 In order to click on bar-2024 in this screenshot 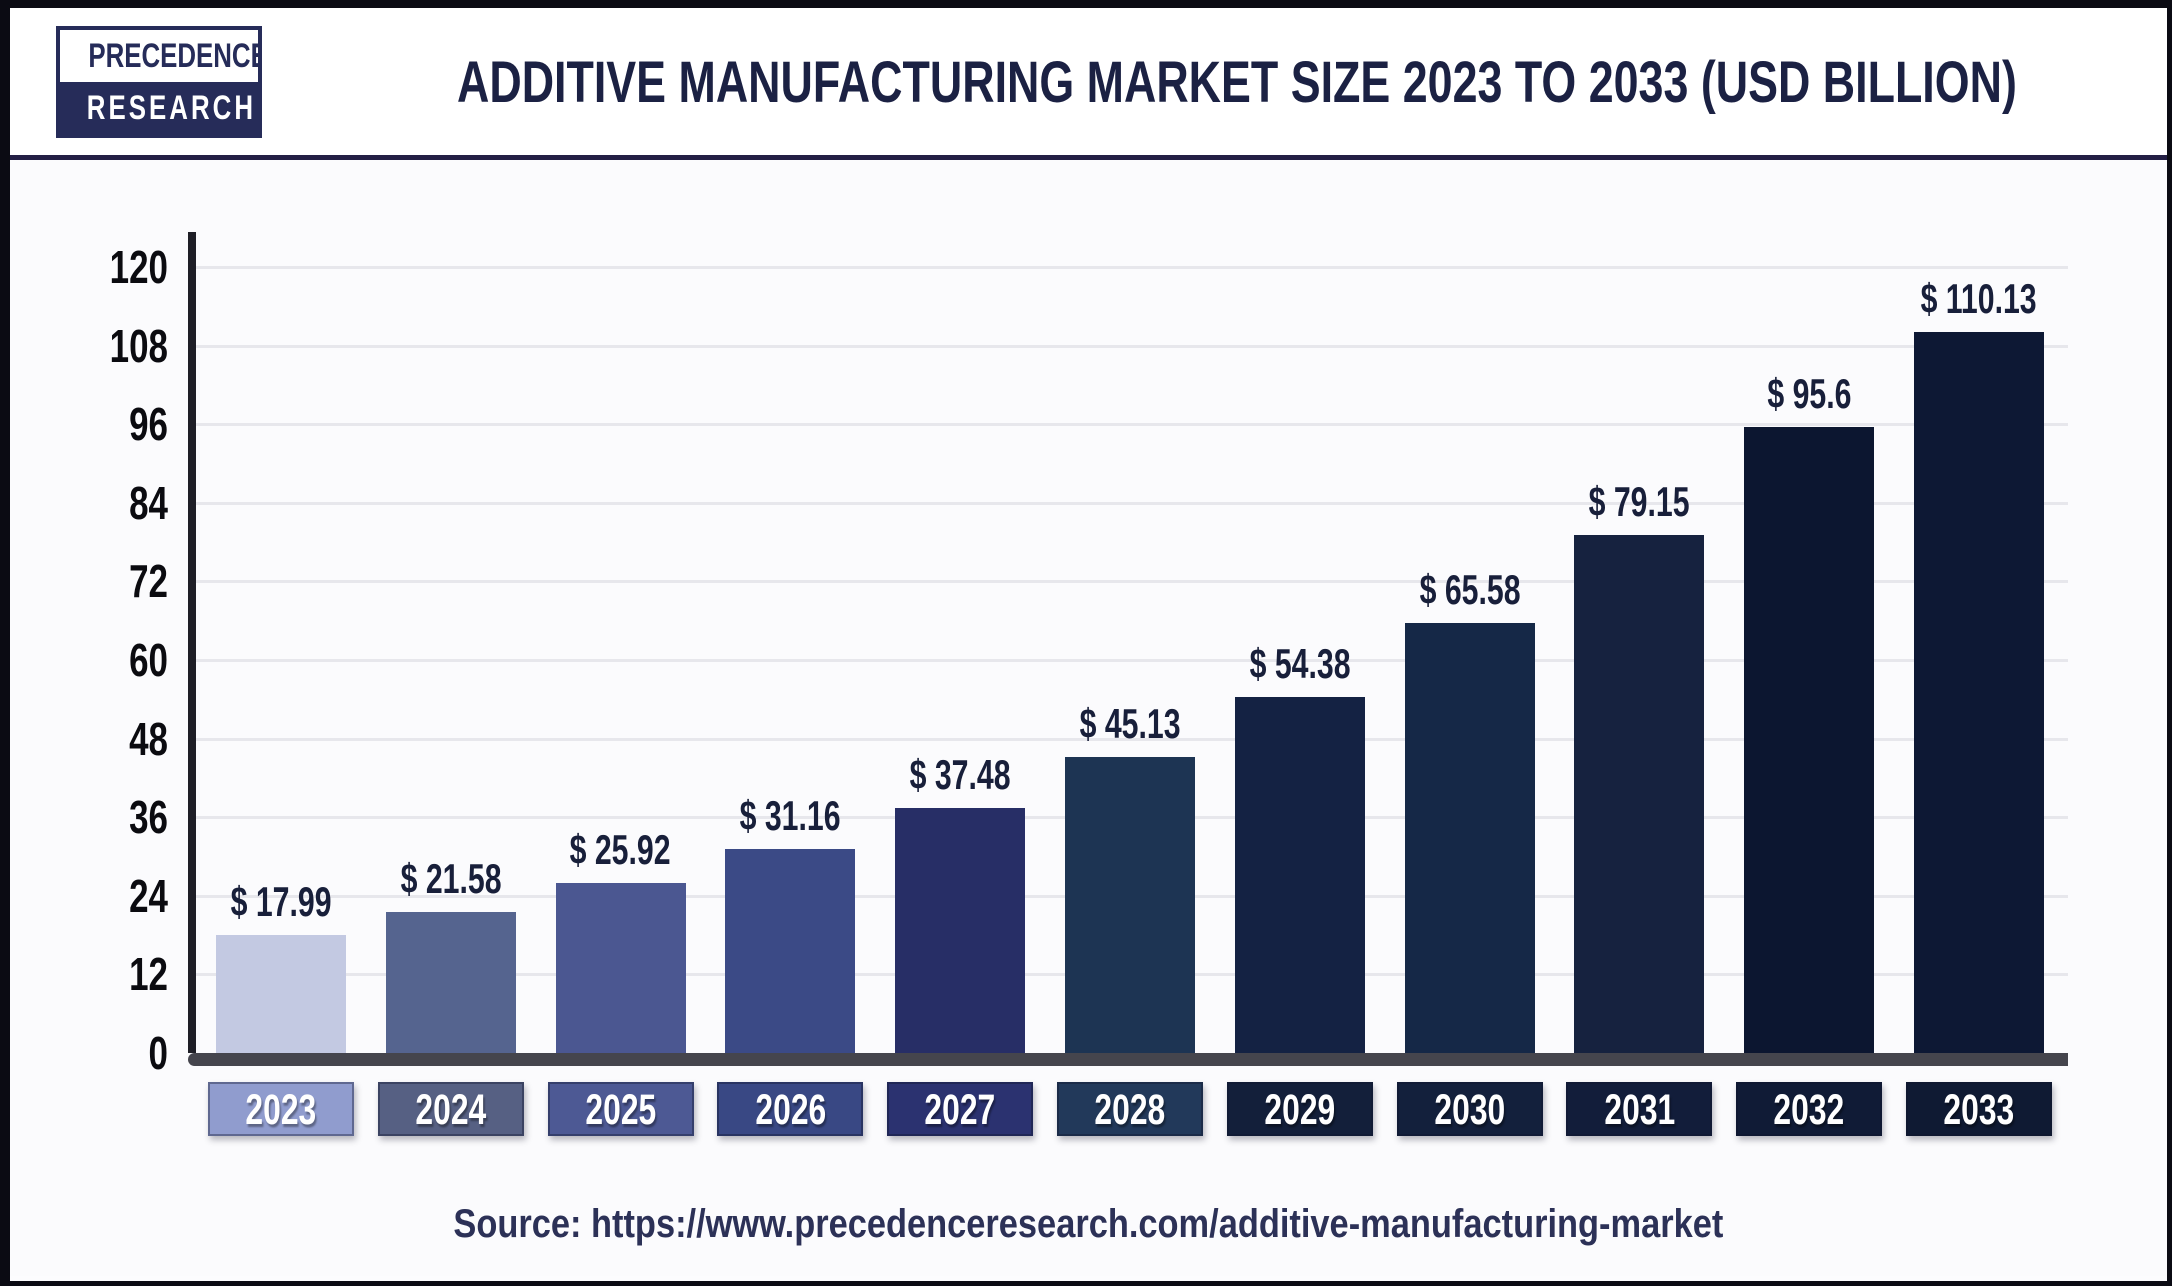, I will do `click(450, 982)`.